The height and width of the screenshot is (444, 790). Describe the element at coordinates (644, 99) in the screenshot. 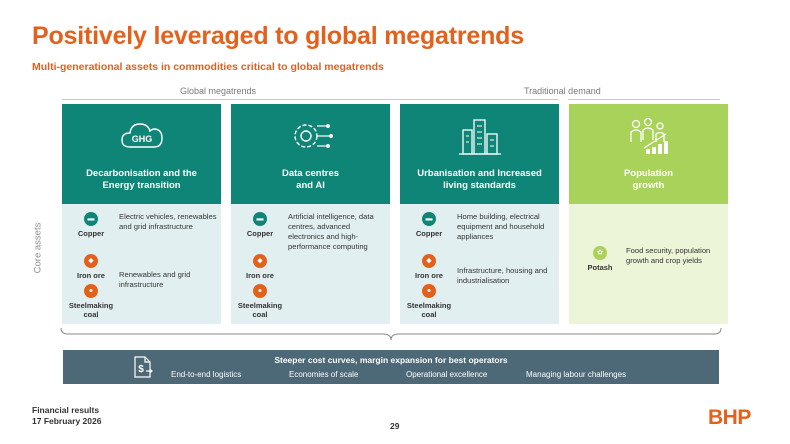

I see `group-divider-traditional` at that location.